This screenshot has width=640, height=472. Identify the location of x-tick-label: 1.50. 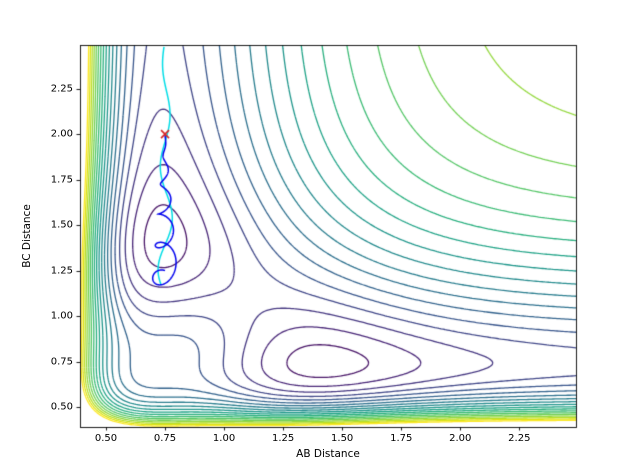
(342, 438).